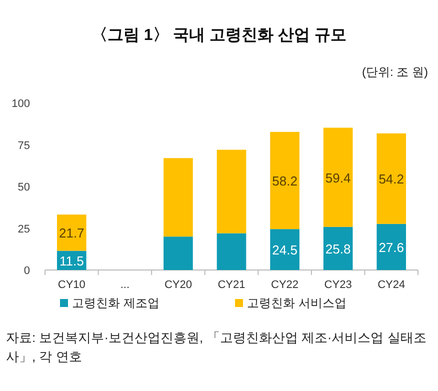 Image resolution: width=438 pixels, height=391 pixels. I want to click on chart-subtitle: (단위: 조 원), so click(395, 72).